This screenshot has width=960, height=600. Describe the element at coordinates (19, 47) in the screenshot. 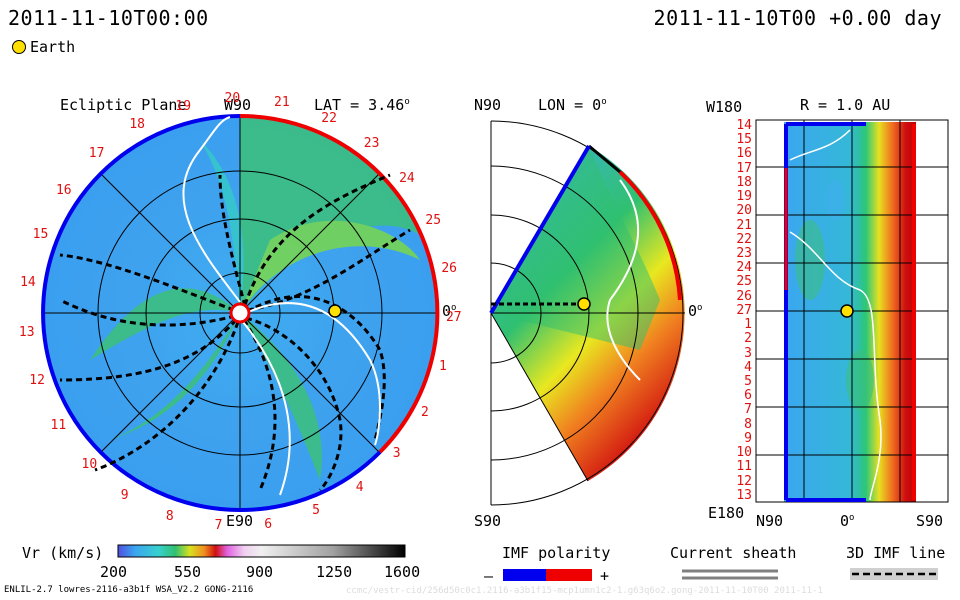

I see `earth-legend-icon` at that location.